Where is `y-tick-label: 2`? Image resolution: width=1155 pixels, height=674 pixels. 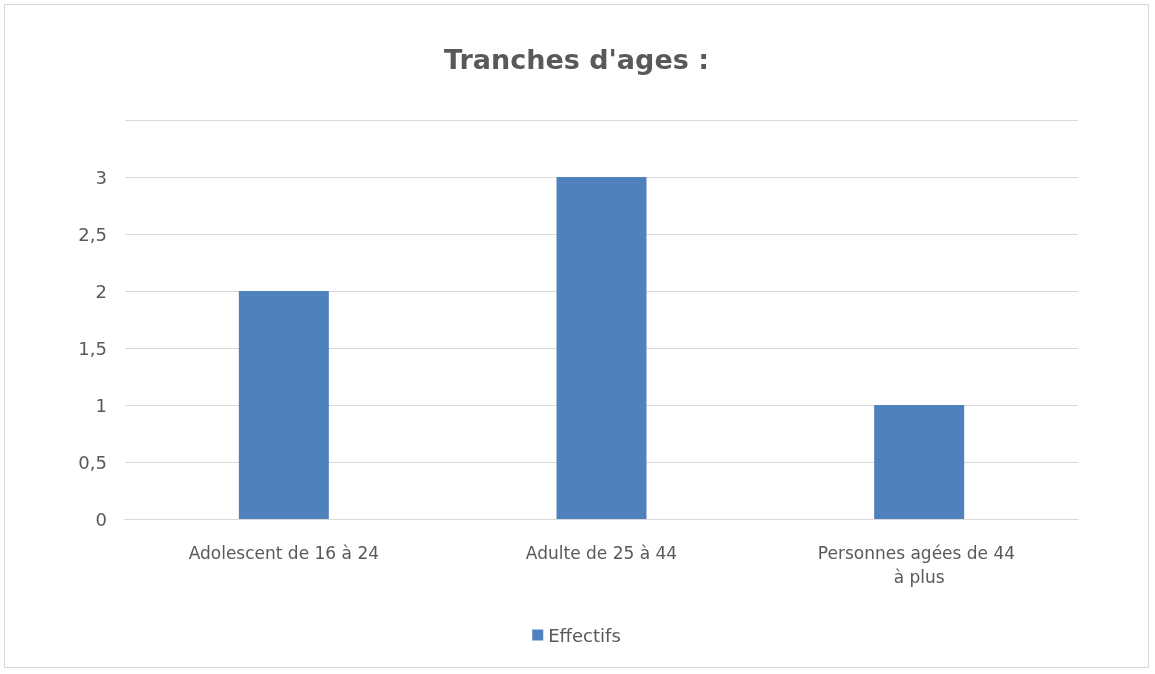 y-tick-label: 2 is located at coordinates (101, 291).